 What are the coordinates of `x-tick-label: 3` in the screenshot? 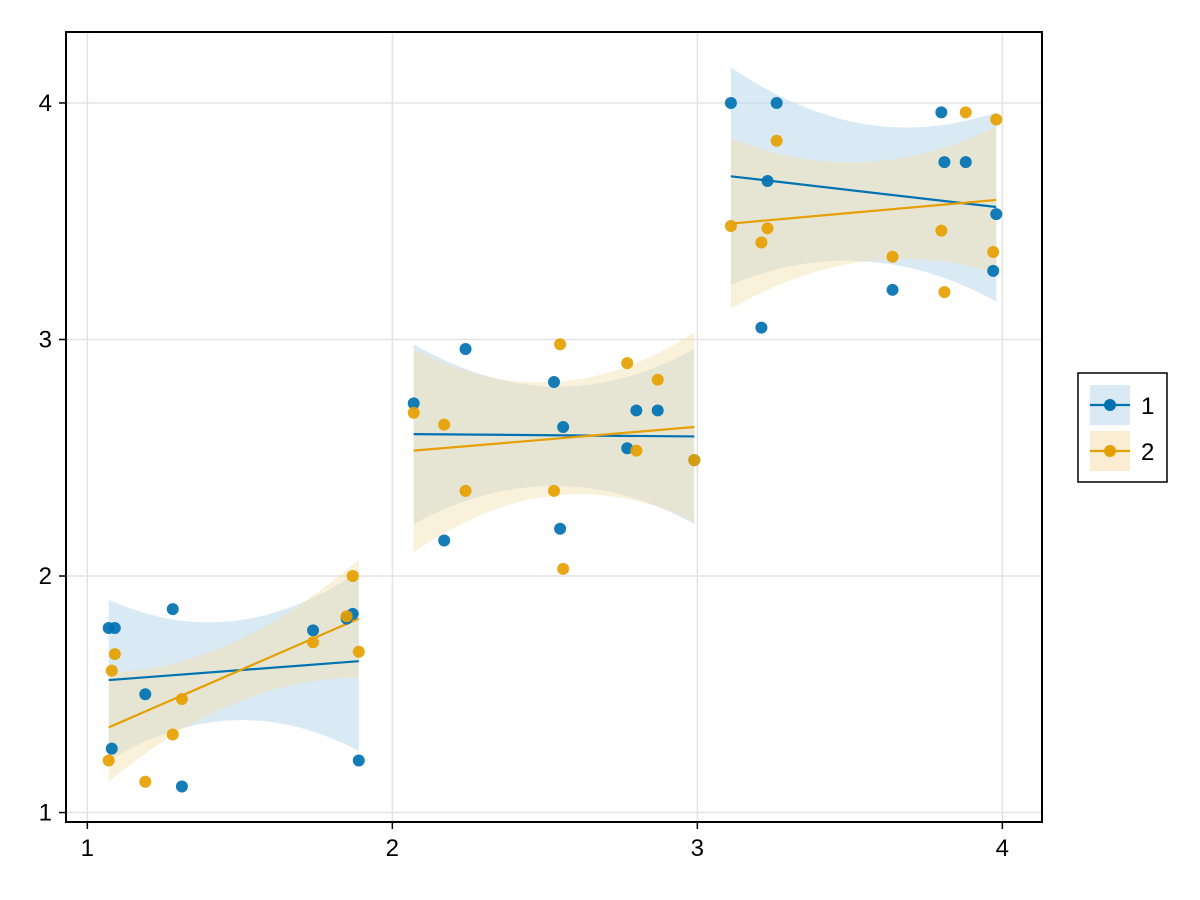 It's located at (697, 848).